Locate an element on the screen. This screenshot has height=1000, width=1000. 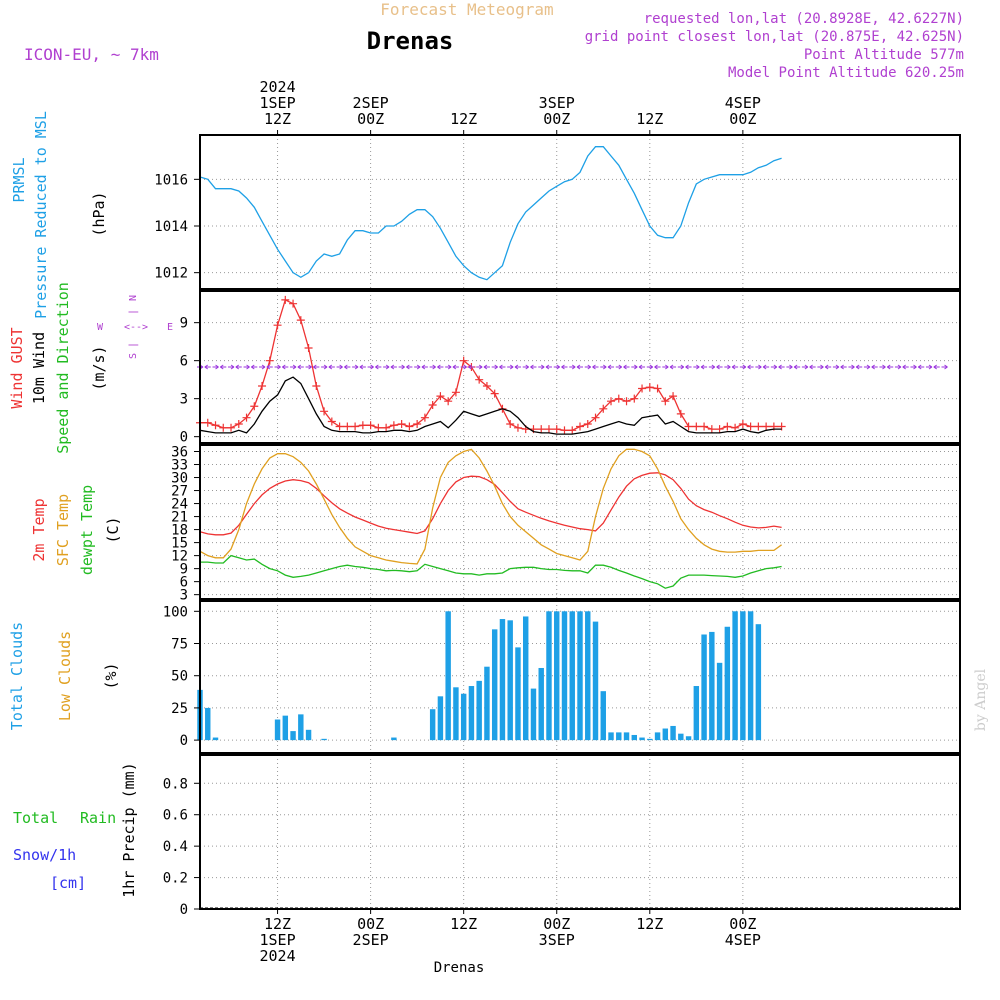
y-tick-label: 15 is located at coordinates (179, 544).